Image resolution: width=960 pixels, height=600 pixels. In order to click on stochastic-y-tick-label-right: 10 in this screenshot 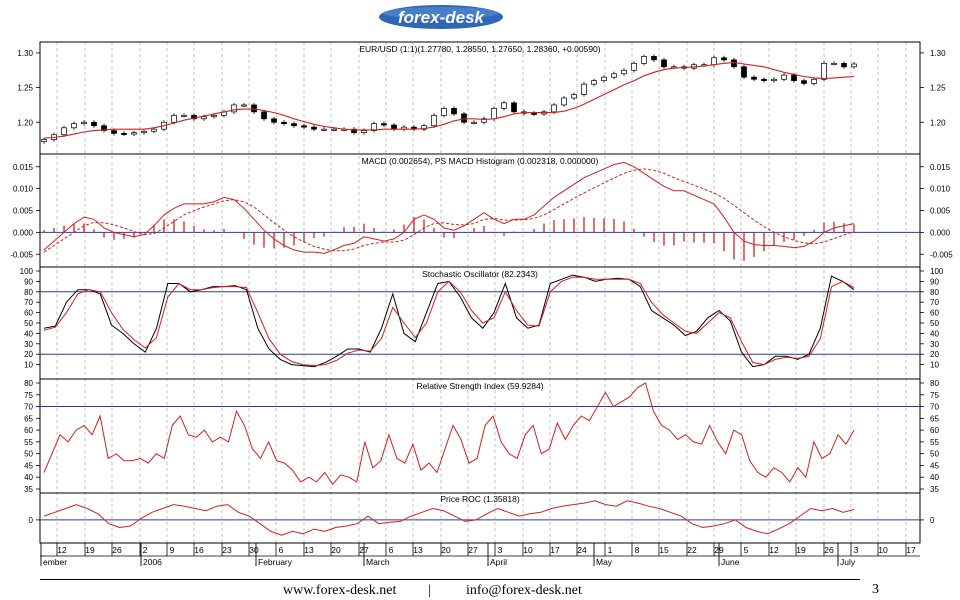, I will do `click(934, 365)`.